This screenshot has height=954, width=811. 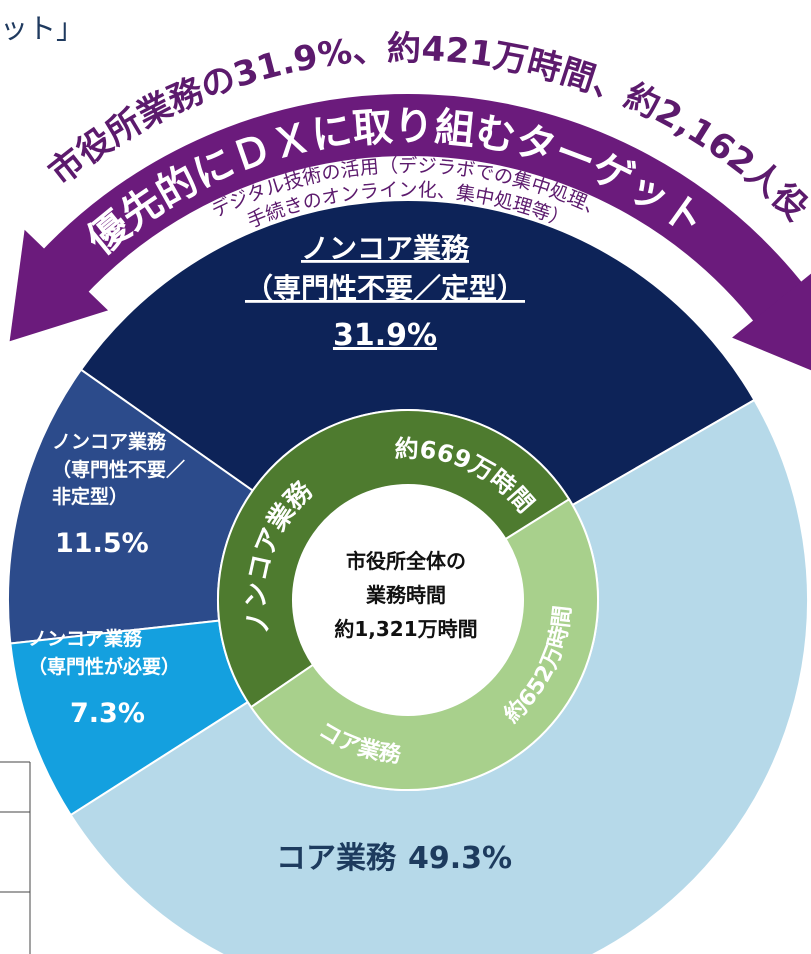 What do you see at coordinates (405, 629) in the screenshot?
I see `center-text: 約1,321万時間` at bounding box center [405, 629].